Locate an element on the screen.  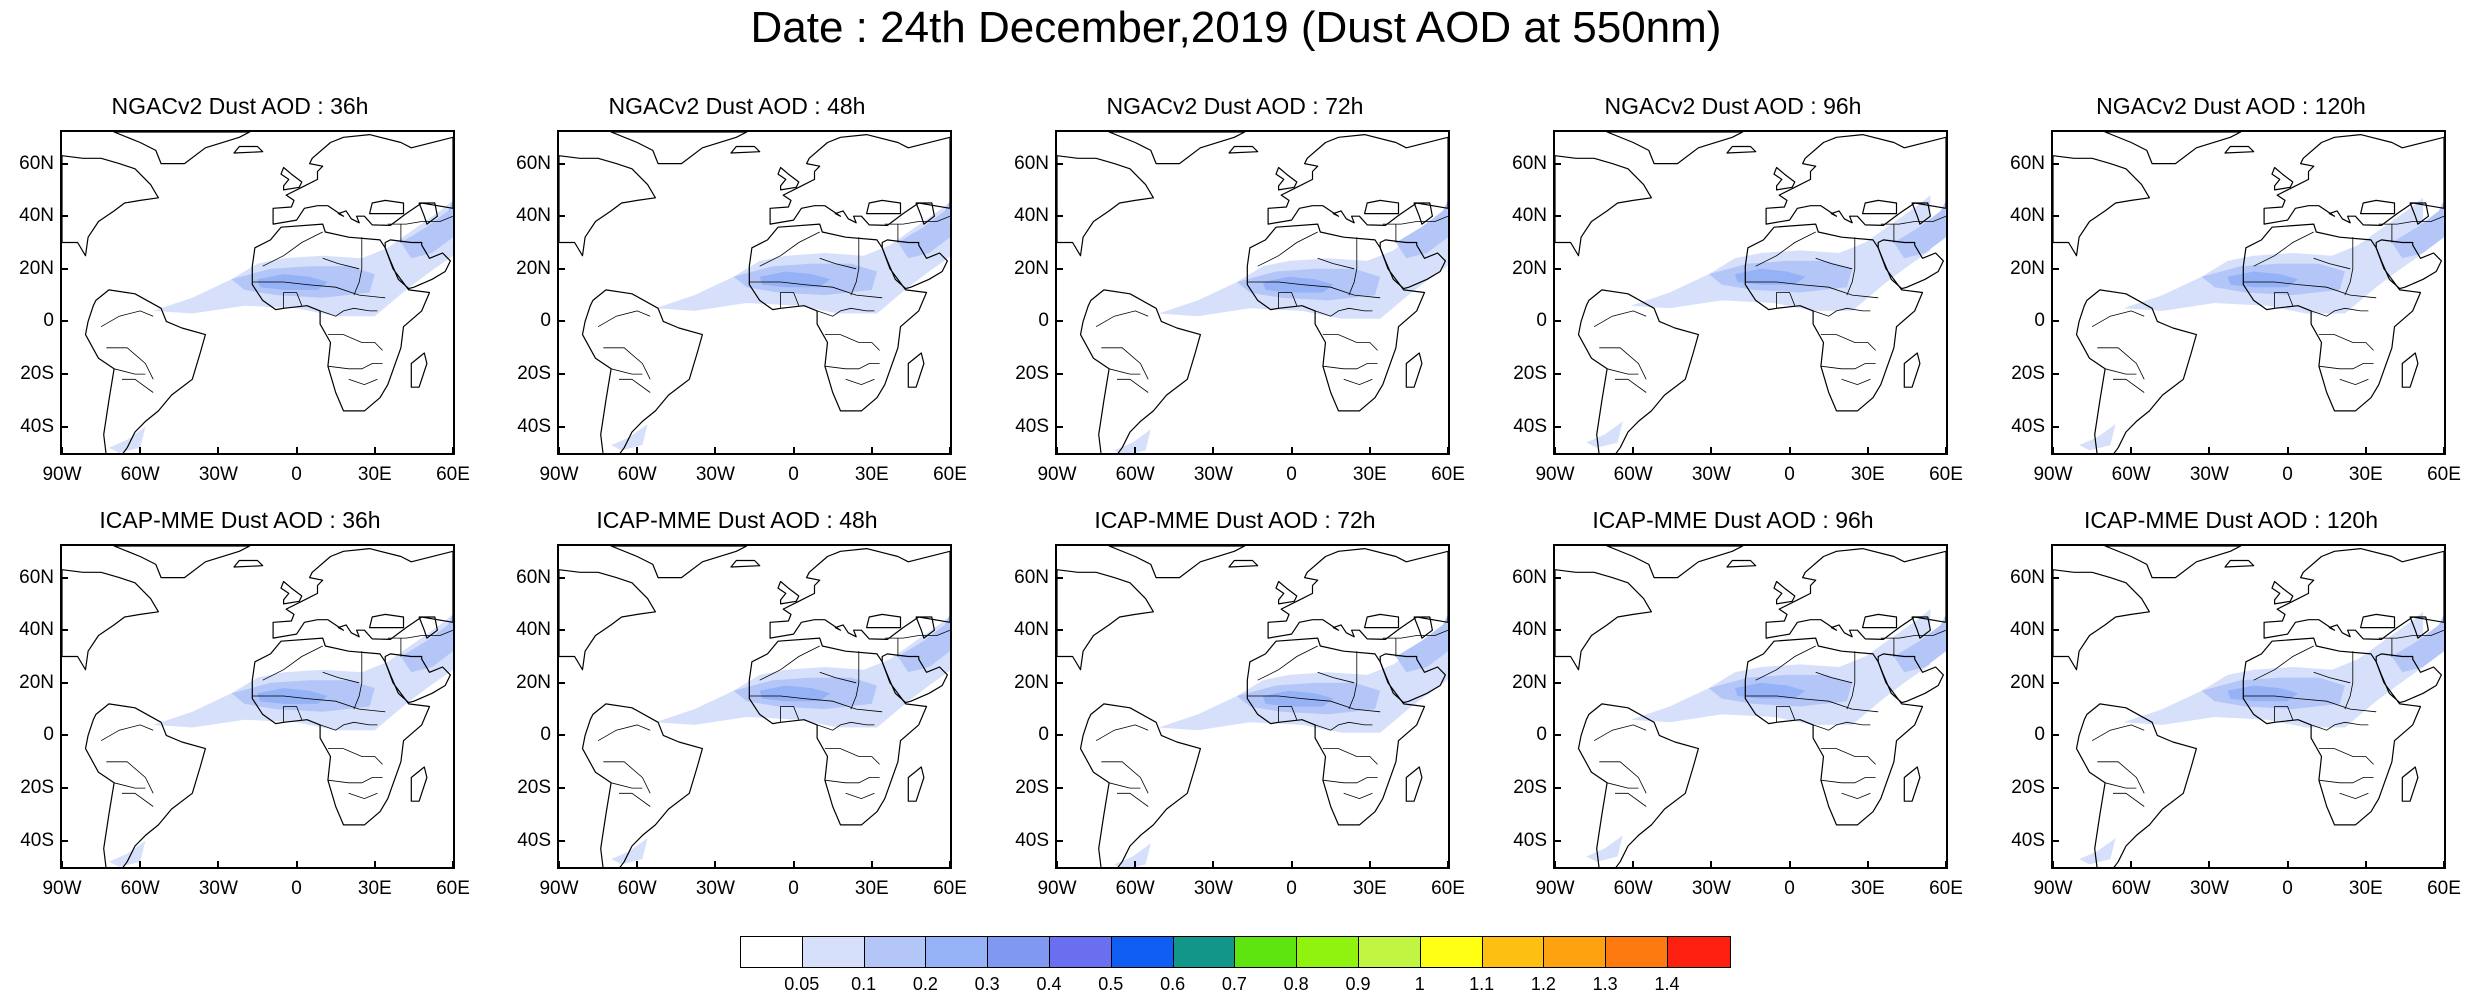
colorbar-label: 0.4 is located at coordinates (1049, 984).